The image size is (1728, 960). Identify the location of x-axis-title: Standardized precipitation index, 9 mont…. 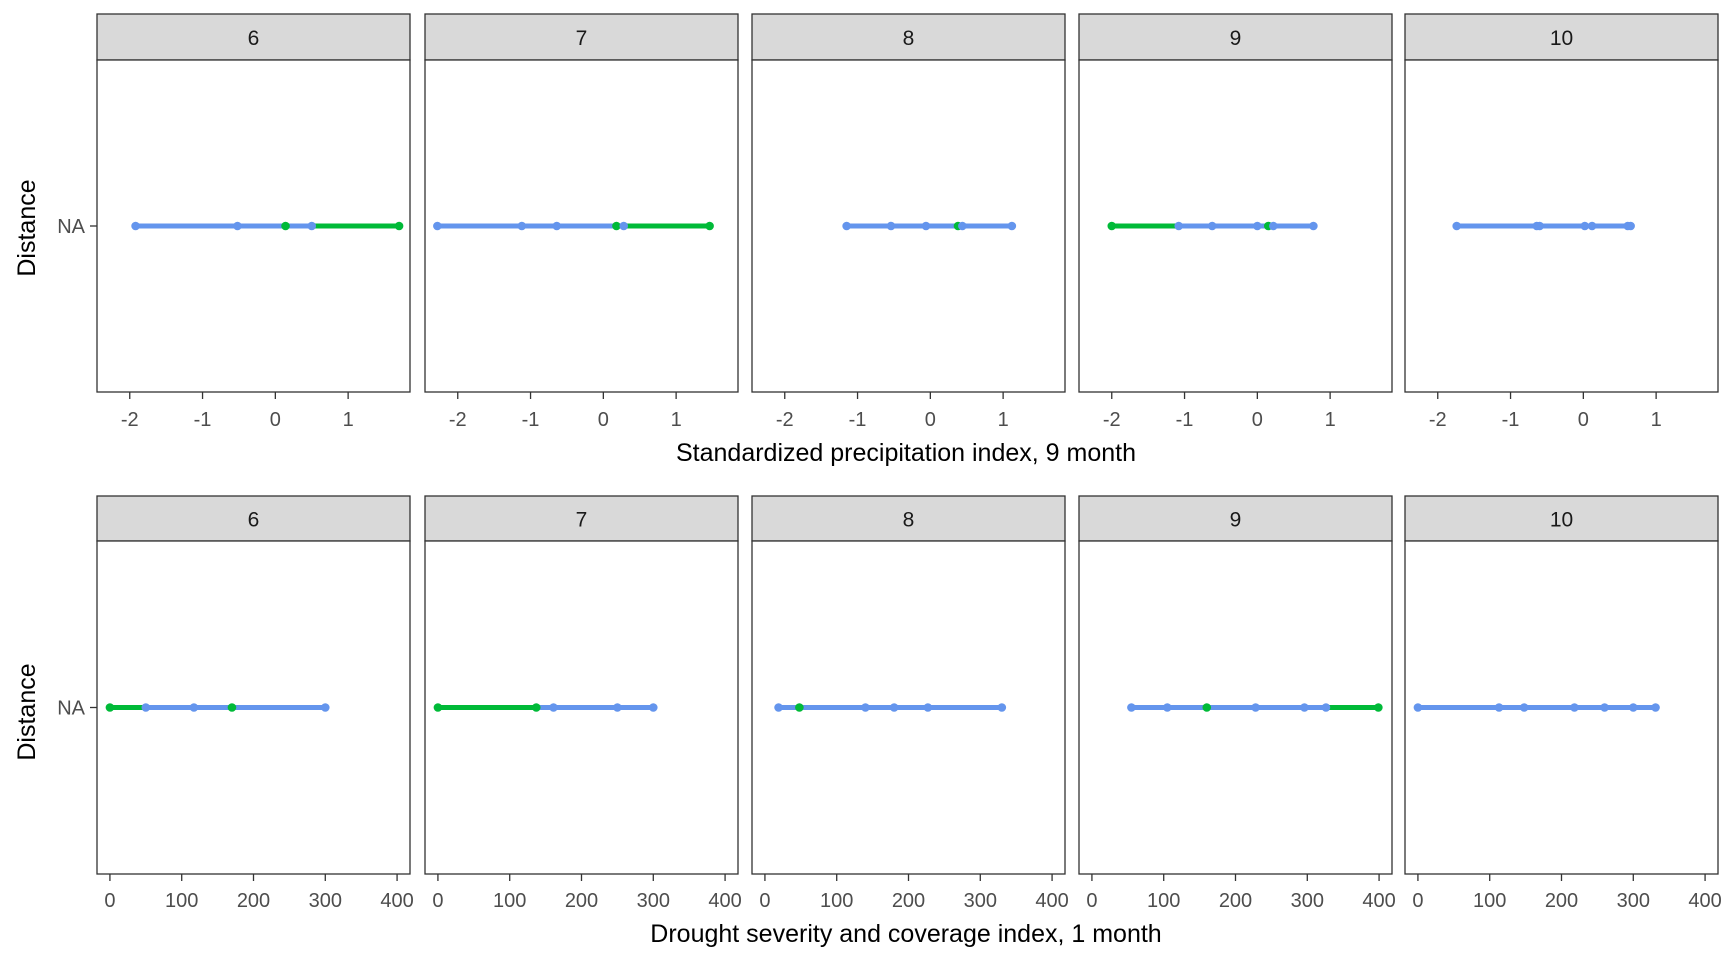
(906, 453).